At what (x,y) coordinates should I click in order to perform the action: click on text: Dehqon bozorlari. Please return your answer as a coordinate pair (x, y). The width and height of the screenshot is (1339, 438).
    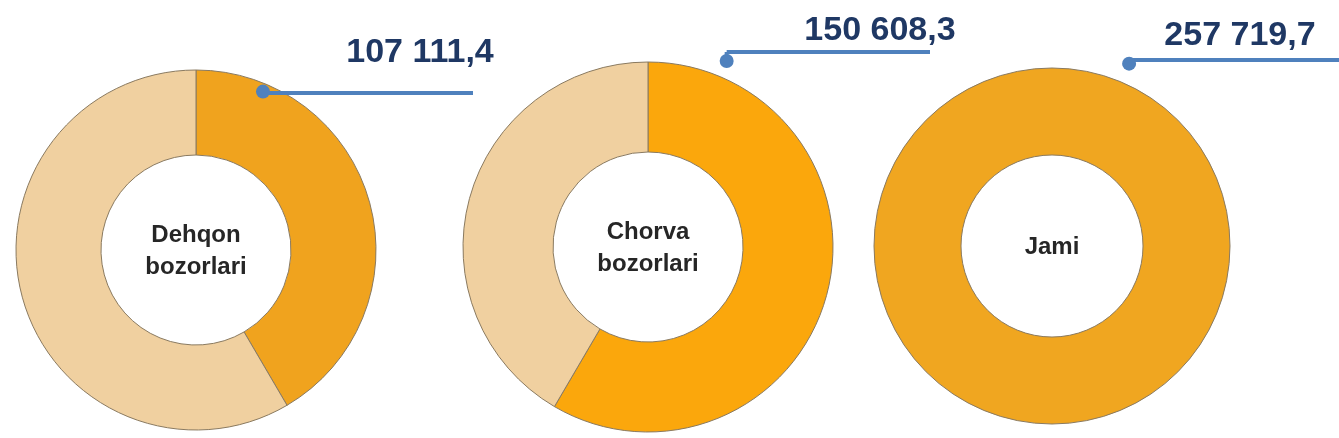
    Looking at the image, I should click on (196, 249).